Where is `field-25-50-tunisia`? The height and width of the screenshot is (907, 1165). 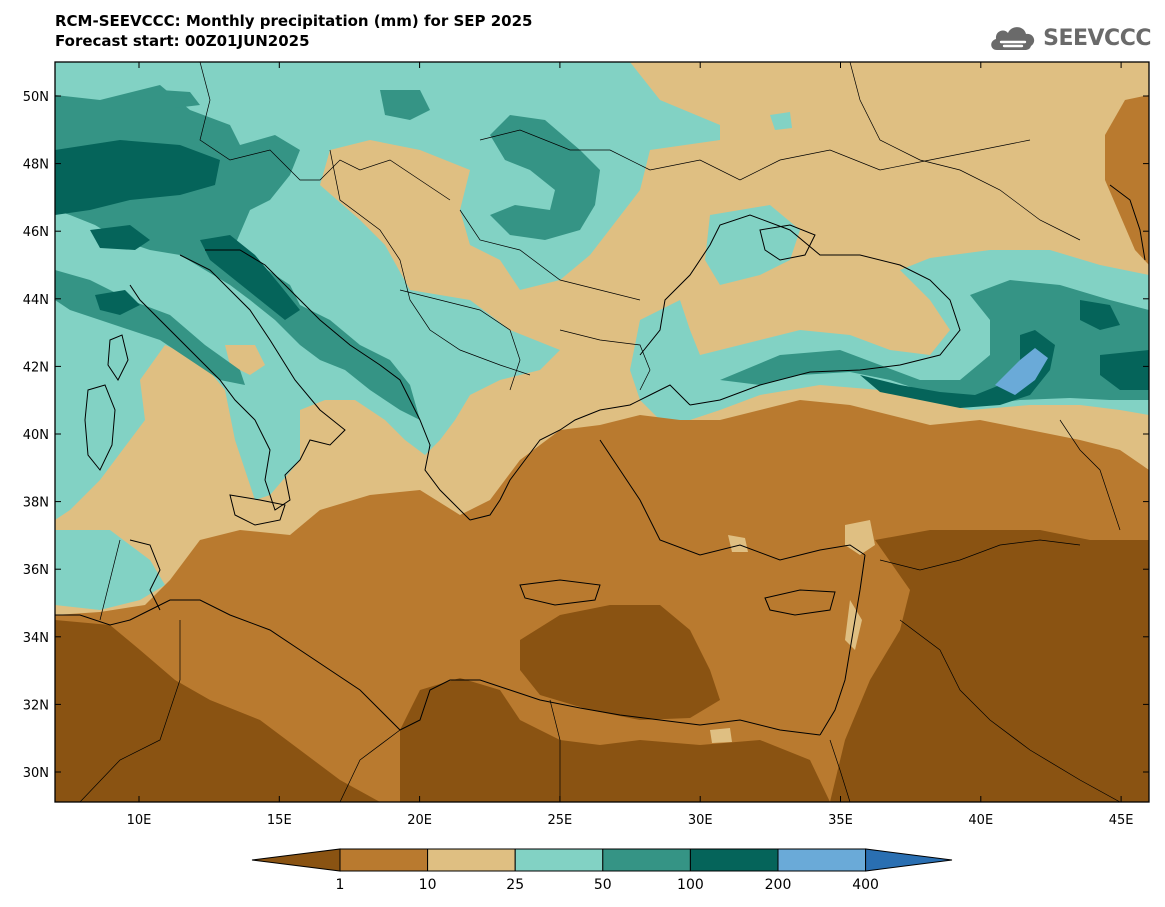 field-25-50-tunisia is located at coordinates (110, 570).